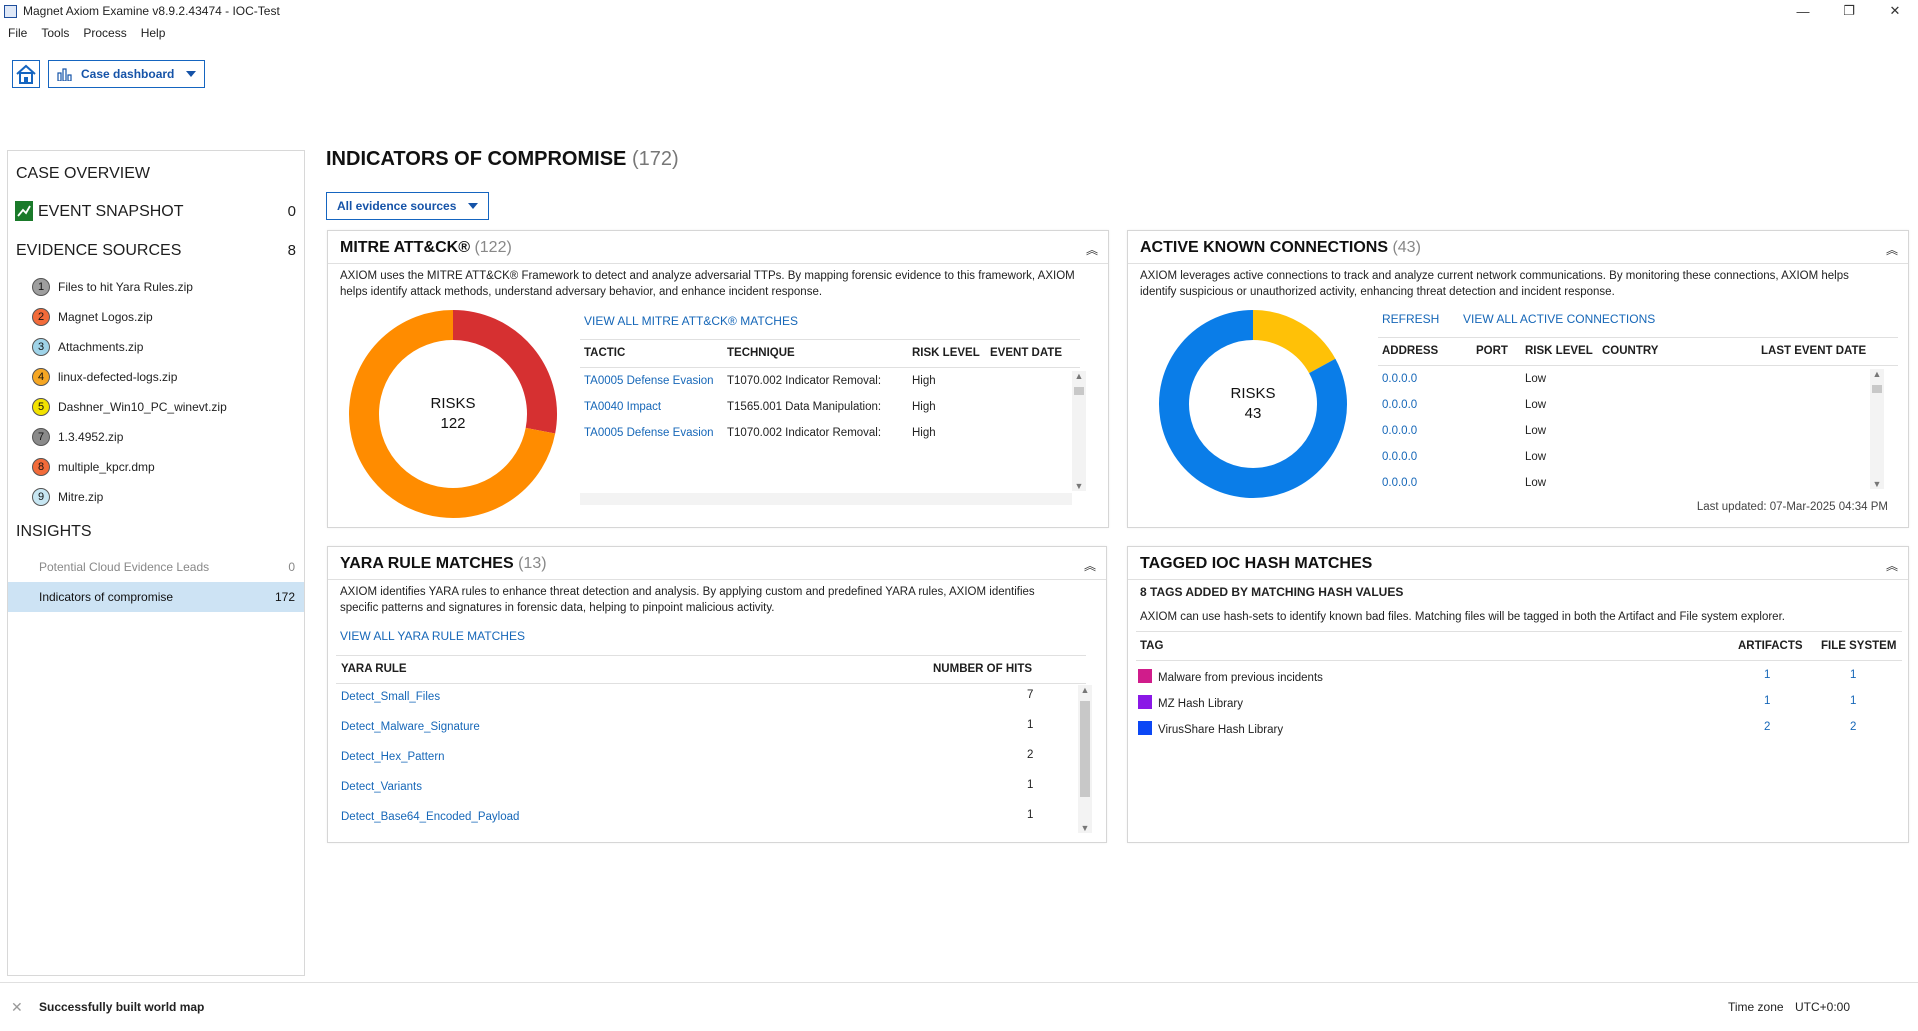 Image resolution: width=1918 pixels, height=1031 pixels. I want to click on tag-artifacts-link: 2, so click(1767, 727).